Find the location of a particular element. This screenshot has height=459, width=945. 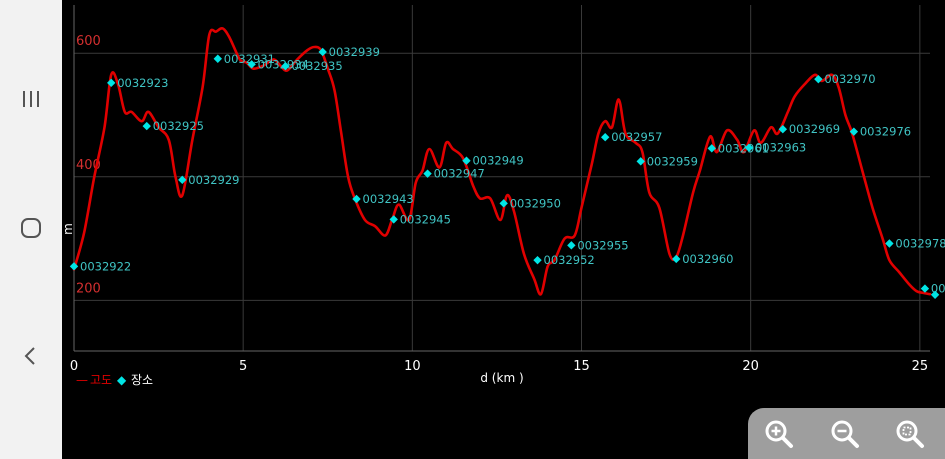

x-tick-label: 0 is located at coordinates (74, 366).